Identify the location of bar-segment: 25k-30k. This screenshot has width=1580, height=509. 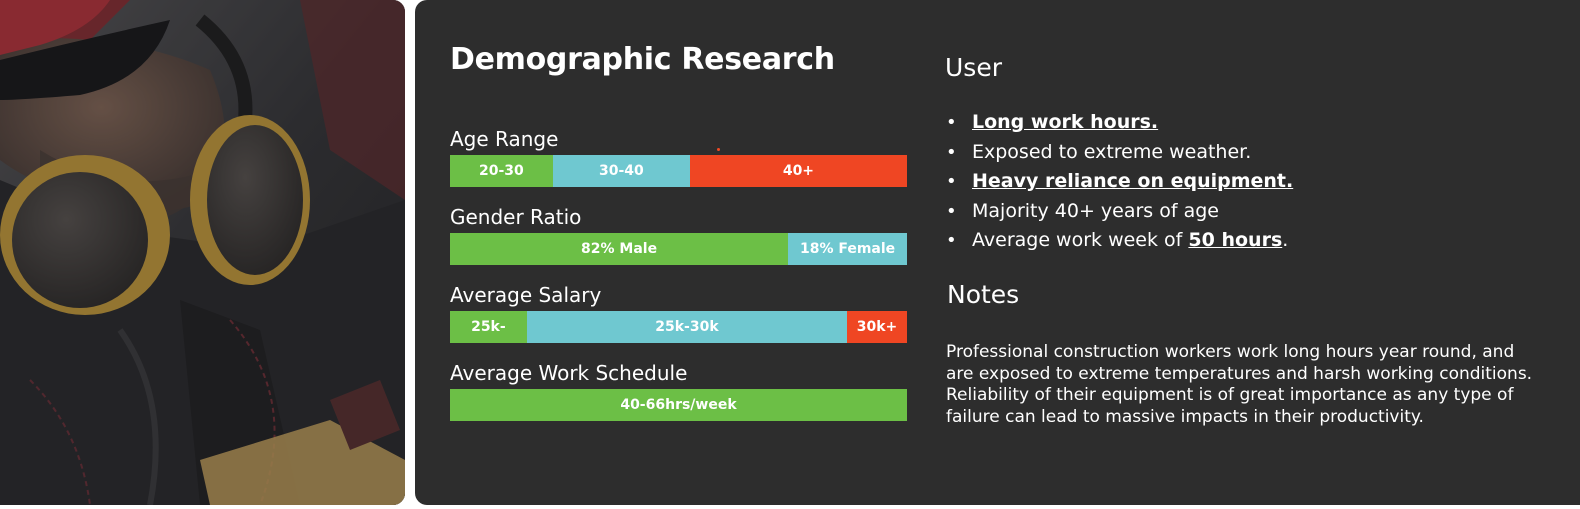
(687, 327).